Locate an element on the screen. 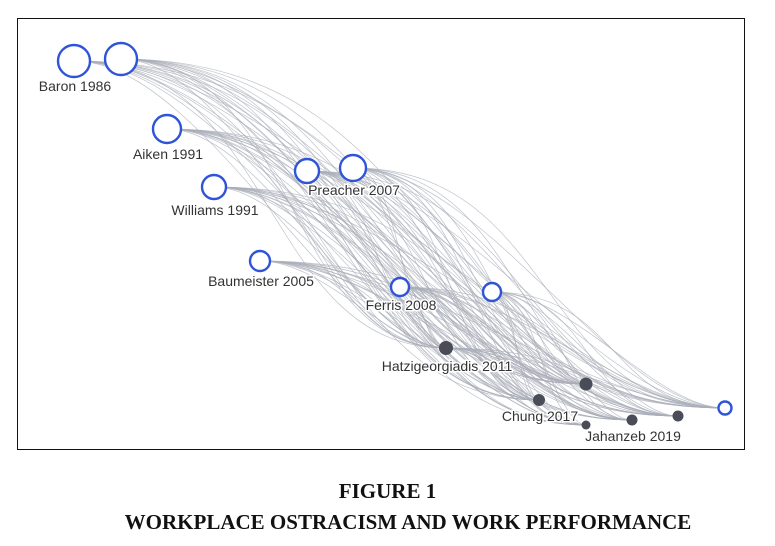  node-label: Williams 1991 is located at coordinates (214, 210).